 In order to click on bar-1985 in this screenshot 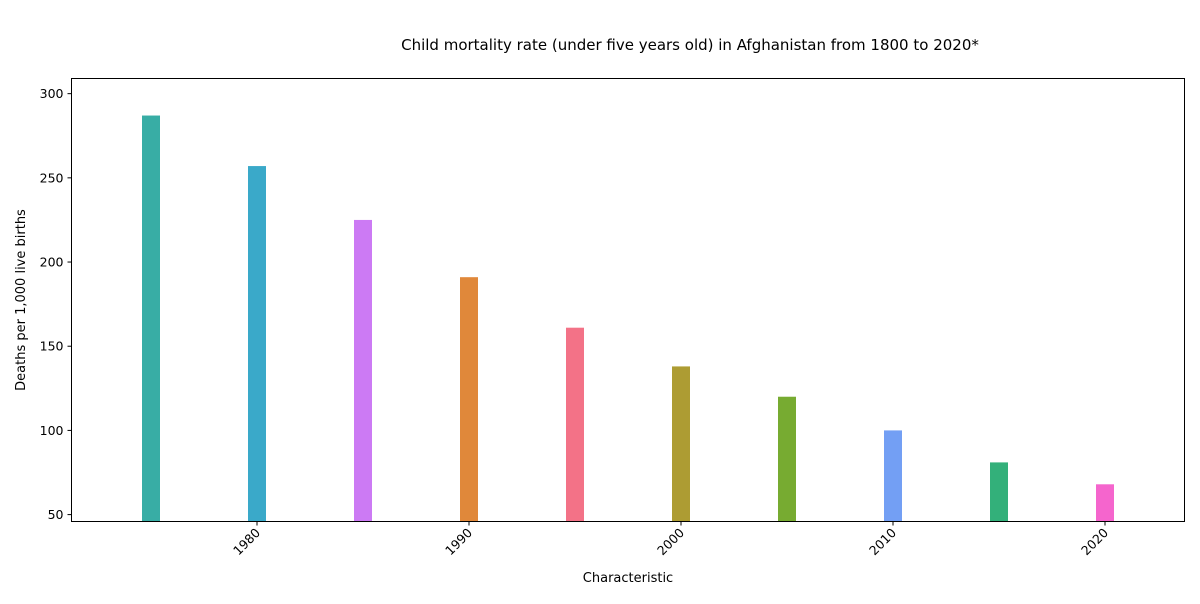, I will do `click(363, 370)`.